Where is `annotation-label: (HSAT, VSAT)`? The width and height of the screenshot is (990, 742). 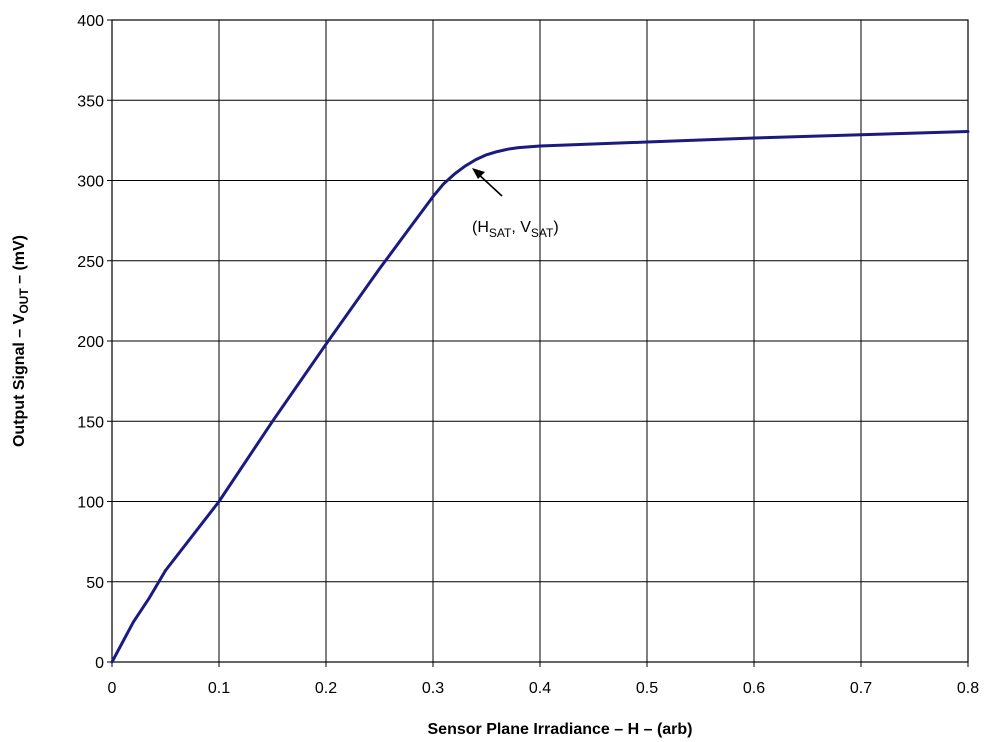
annotation-label: (HSAT, VSAT) is located at coordinates (515, 229).